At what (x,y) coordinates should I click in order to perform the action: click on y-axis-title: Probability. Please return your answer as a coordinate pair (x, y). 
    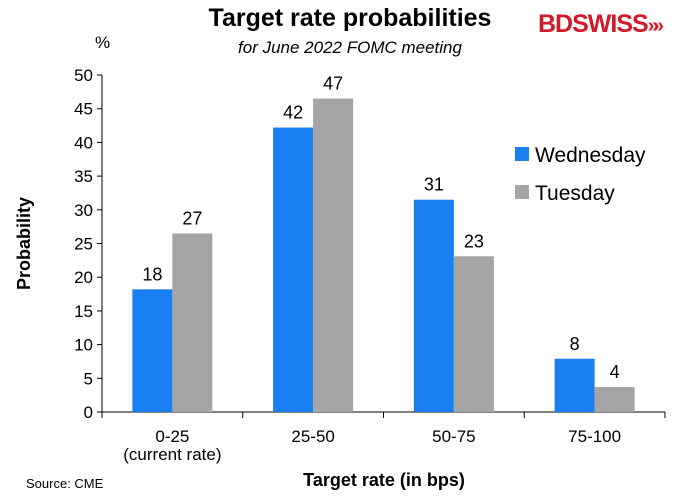
    Looking at the image, I should click on (24, 243).